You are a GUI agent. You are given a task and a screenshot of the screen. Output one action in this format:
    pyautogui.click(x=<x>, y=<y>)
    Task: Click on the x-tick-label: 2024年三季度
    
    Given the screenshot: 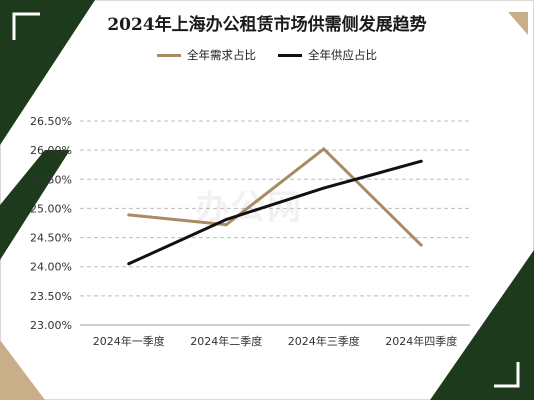 What is the action you would take?
    pyautogui.click(x=324, y=341)
    